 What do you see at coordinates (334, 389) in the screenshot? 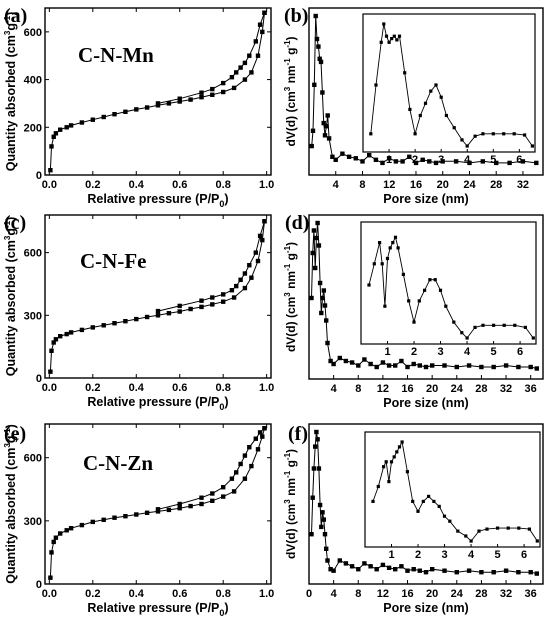
I see `x-tick-label: 4` at bounding box center [334, 389].